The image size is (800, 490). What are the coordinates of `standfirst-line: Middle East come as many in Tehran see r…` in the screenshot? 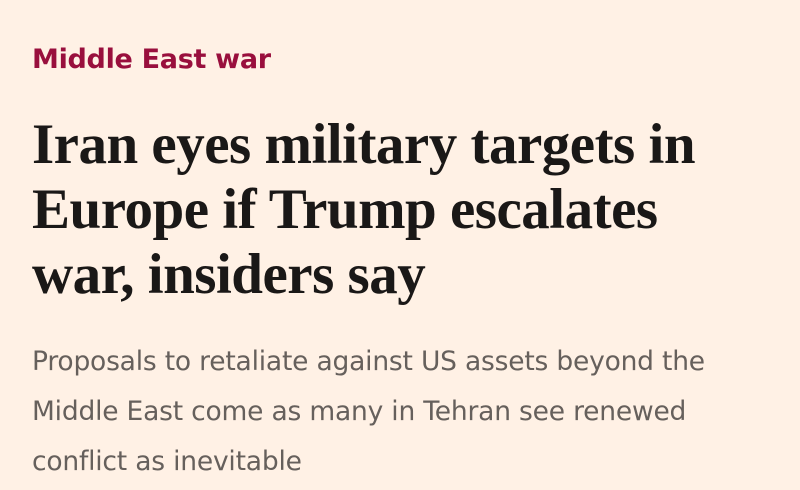 It's located at (359, 411).